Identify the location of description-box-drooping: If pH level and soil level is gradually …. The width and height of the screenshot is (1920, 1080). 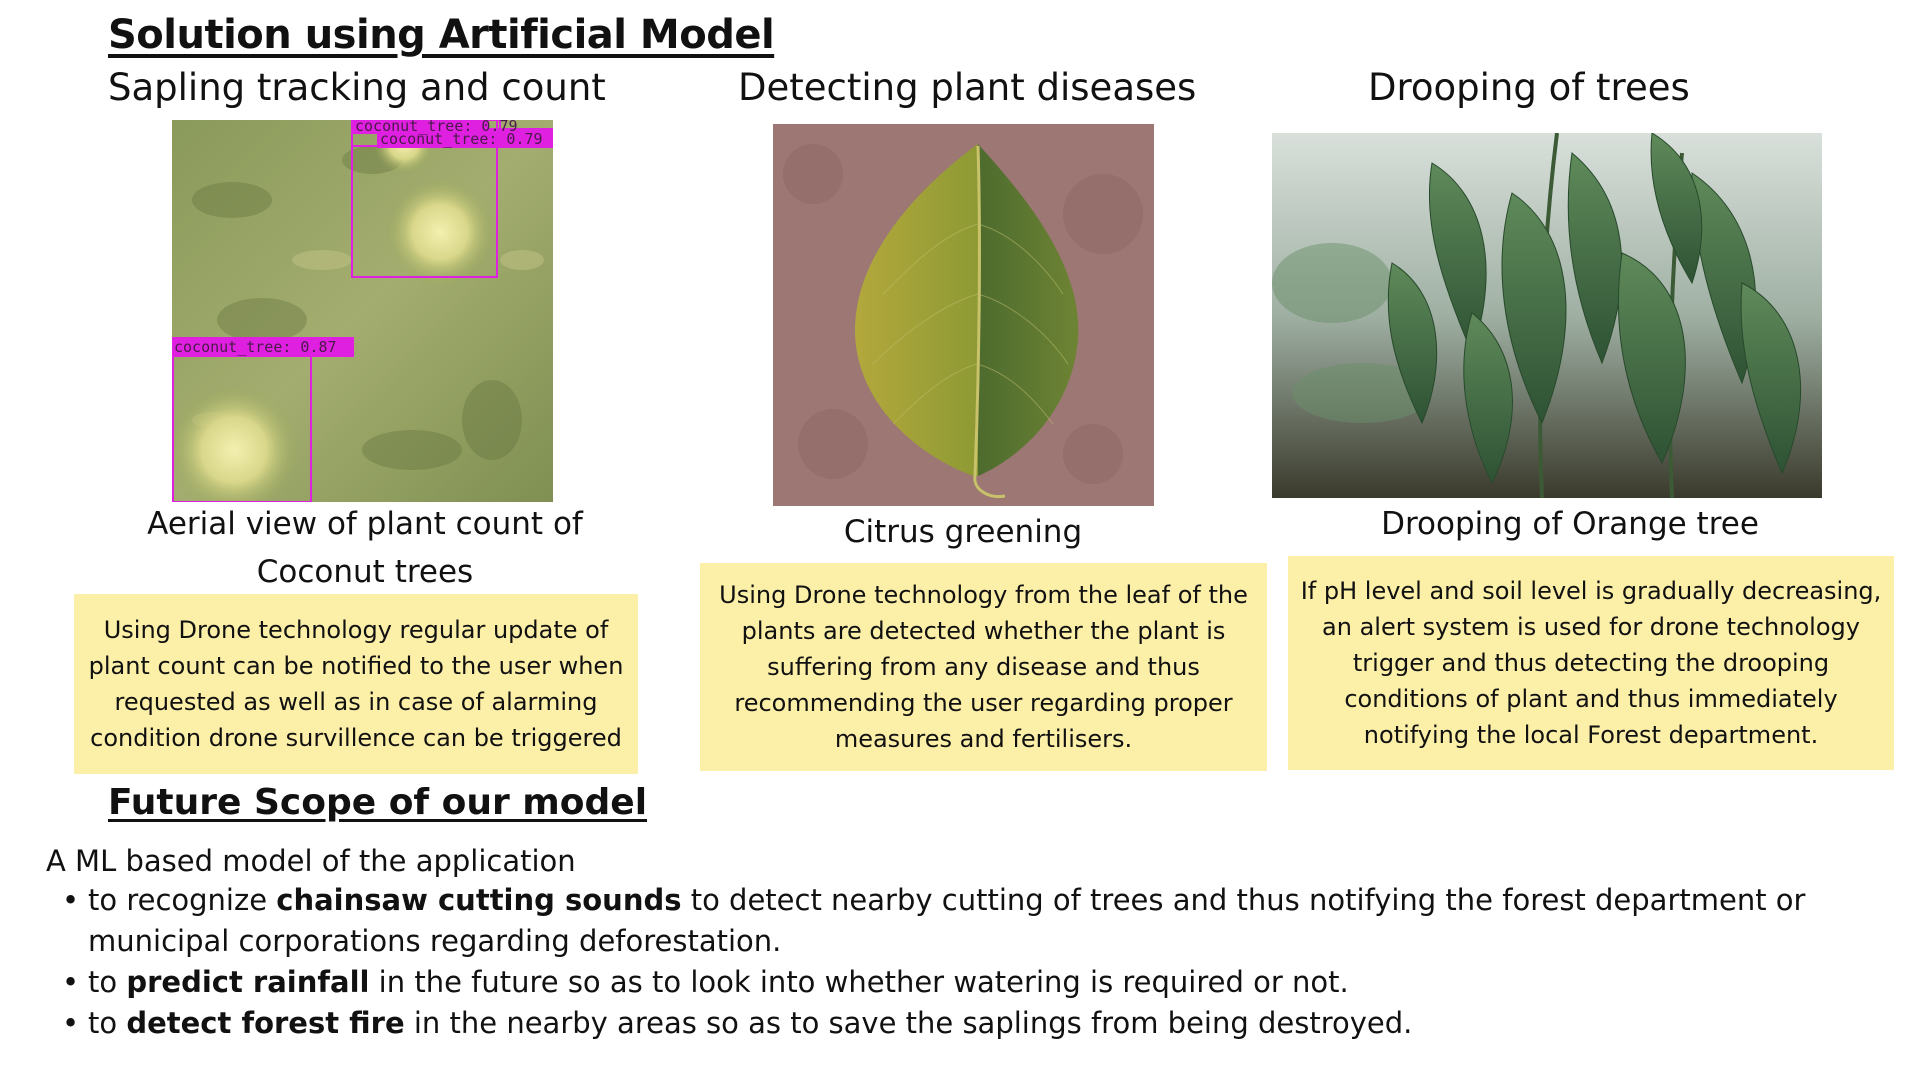
(1591, 663).